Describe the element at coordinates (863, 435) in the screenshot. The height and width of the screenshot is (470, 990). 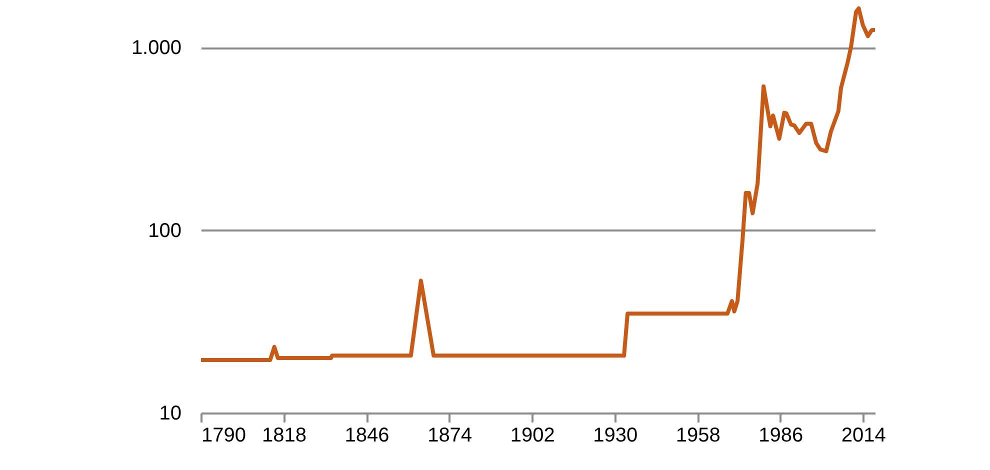
I see `x-tick-label: 2014` at that location.